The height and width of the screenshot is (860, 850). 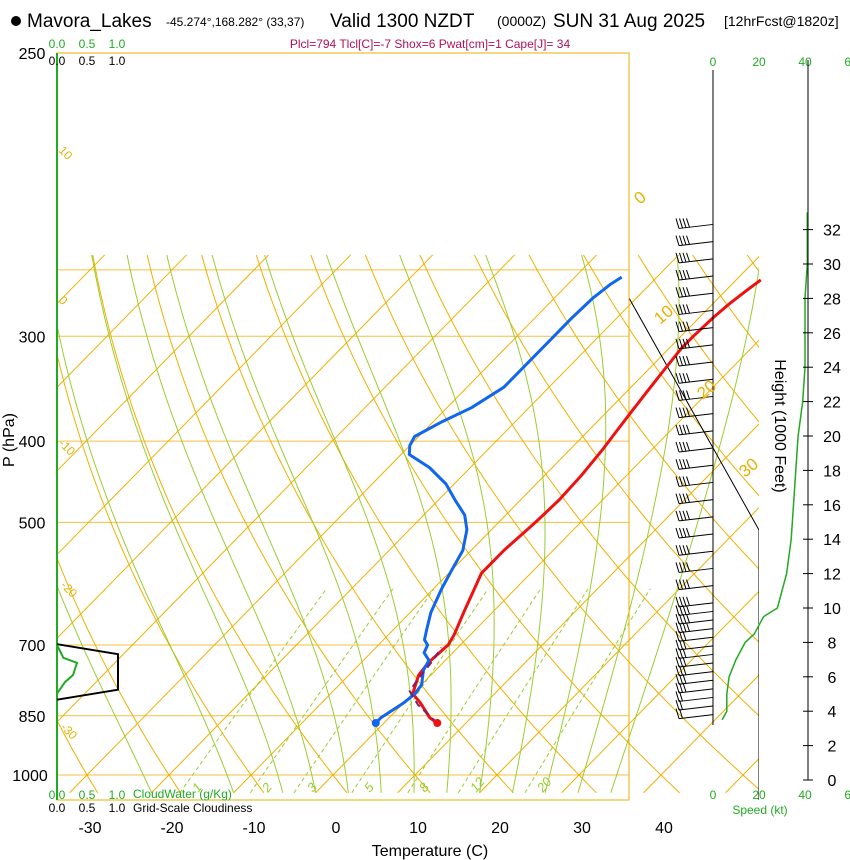 I want to click on surface-temperature-dot, so click(x=437, y=722).